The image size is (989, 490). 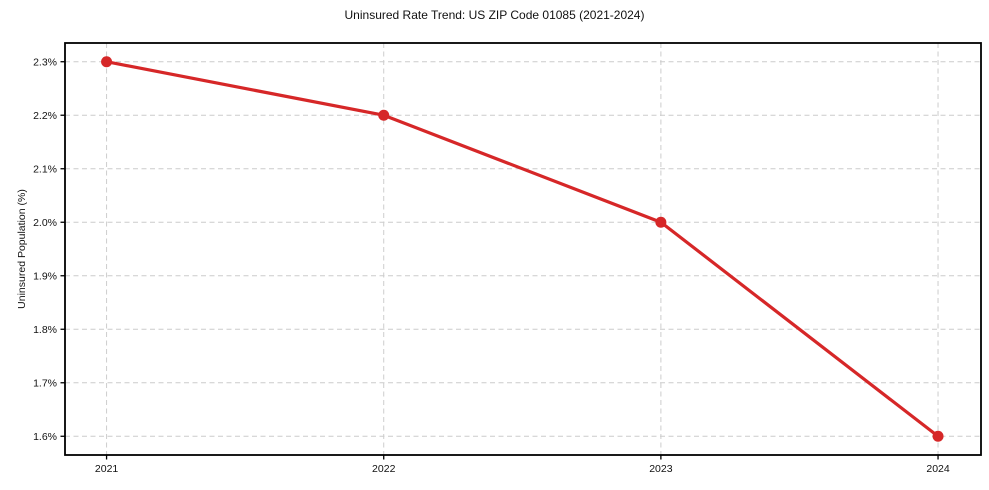 I want to click on data-point-2022, so click(x=384, y=115).